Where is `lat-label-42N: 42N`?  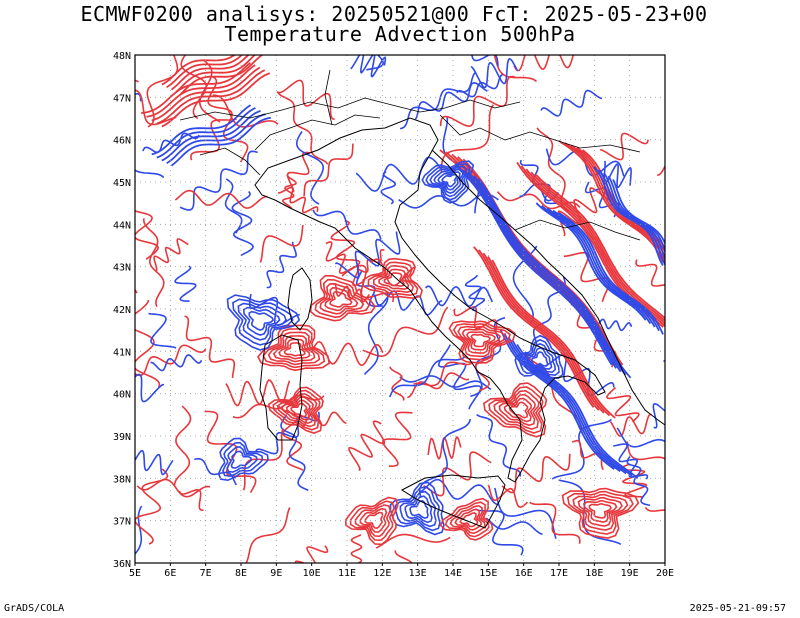
lat-label-42N: 42N is located at coordinates (122, 310).